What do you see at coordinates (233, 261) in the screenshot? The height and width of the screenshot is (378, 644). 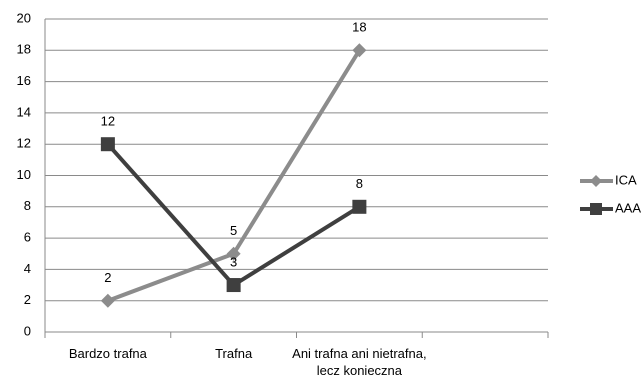 I see `data-label: 3` at bounding box center [233, 261].